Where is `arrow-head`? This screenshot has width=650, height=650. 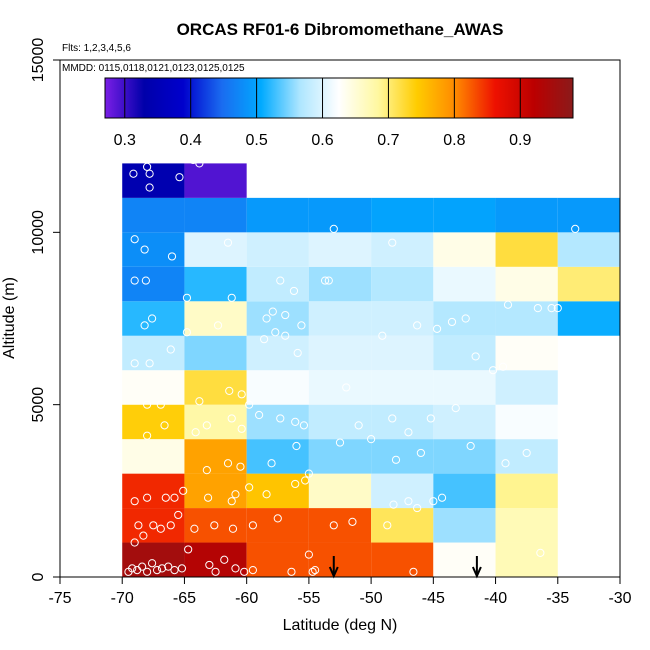
arrow-head is located at coordinates (476, 572).